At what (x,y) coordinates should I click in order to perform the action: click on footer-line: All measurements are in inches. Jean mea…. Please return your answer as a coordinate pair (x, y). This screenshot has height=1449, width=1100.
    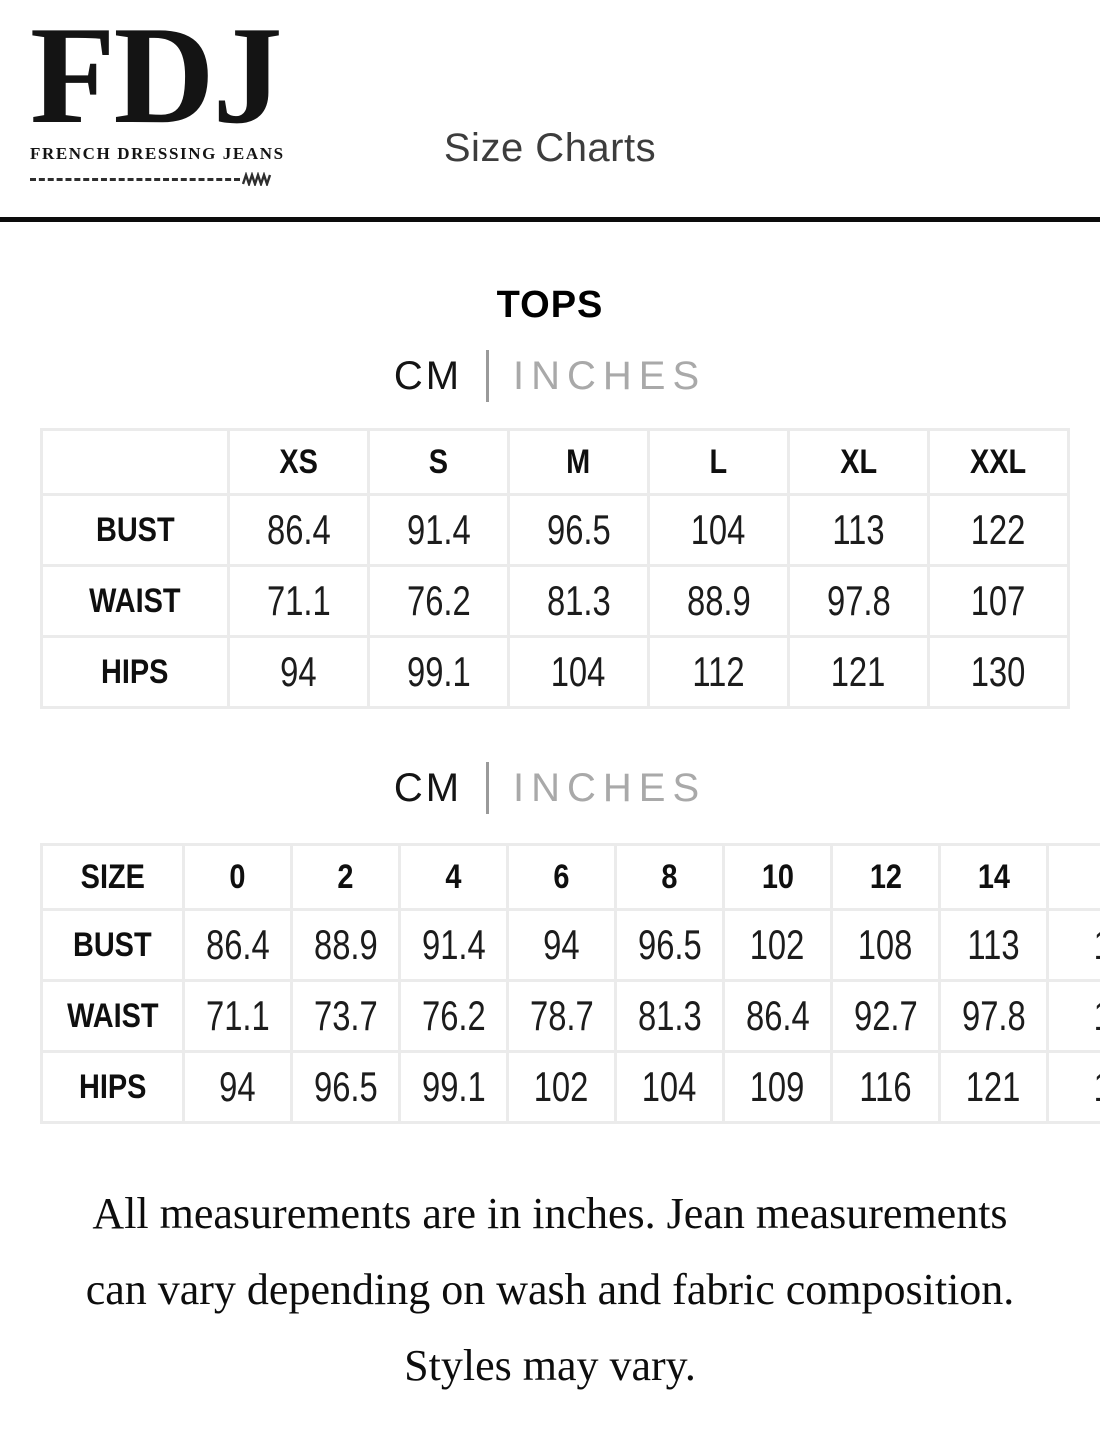
    Looking at the image, I should click on (550, 1213).